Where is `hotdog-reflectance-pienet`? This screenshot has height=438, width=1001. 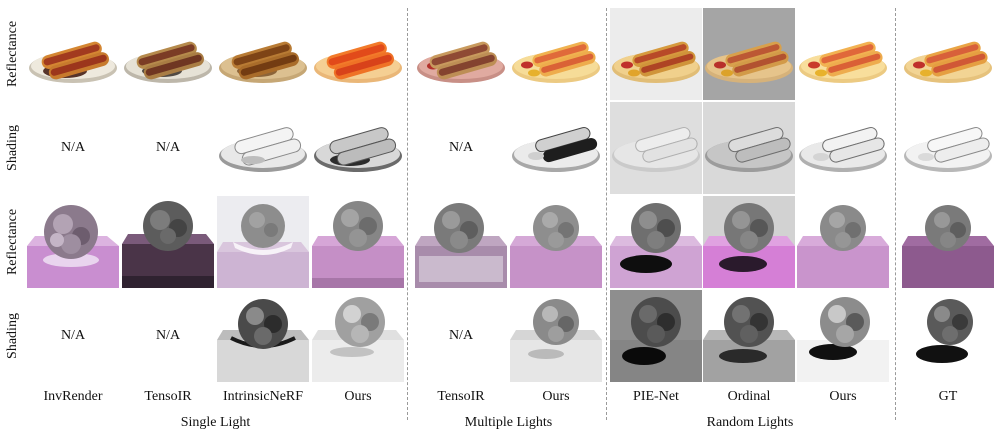 hotdog-reflectance-pienet is located at coordinates (656, 54).